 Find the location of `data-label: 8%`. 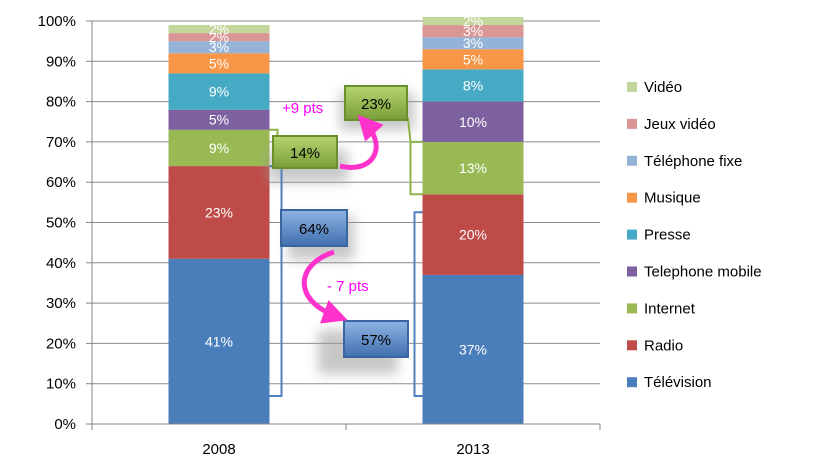

data-label: 8% is located at coordinates (473, 85).